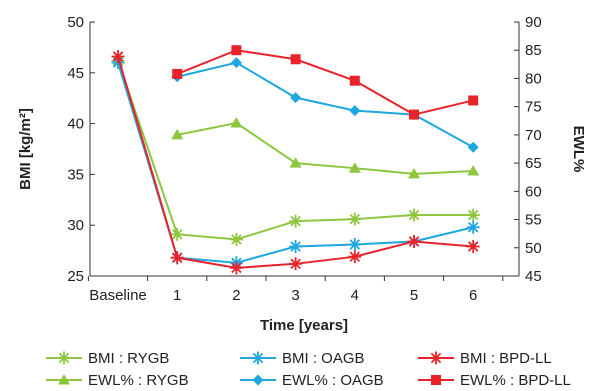 Image resolution: width=592 pixels, height=391 pixels. What do you see at coordinates (355, 295) in the screenshot?
I see `x-tick-label: 4` at bounding box center [355, 295].